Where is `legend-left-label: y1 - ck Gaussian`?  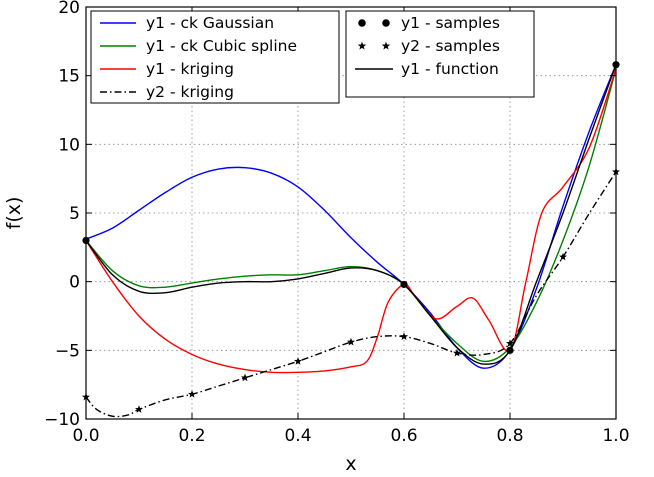
legend-left-label: y1 - ck Gaussian is located at coordinates (210, 23).